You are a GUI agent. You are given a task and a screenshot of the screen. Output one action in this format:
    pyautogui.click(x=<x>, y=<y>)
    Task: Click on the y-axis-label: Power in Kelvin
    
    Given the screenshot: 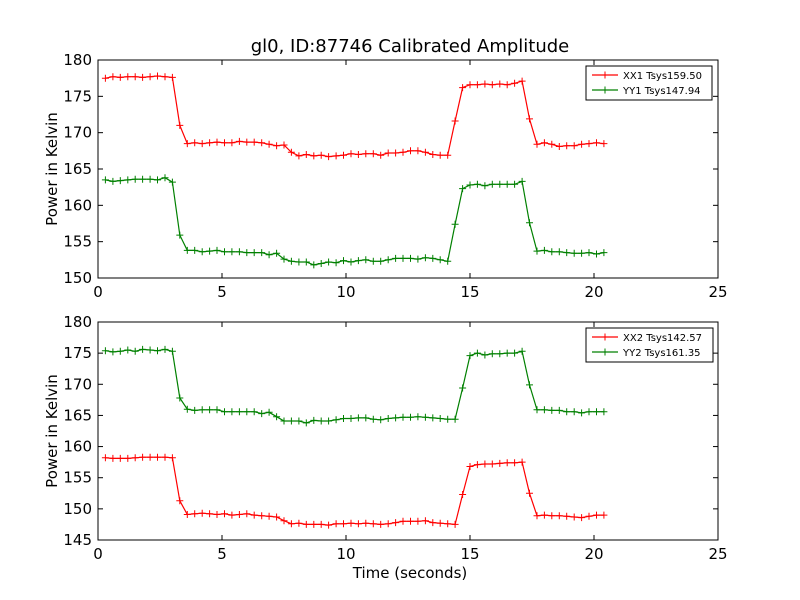 What is the action you would take?
    pyautogui.click(x=52, y=169)
    